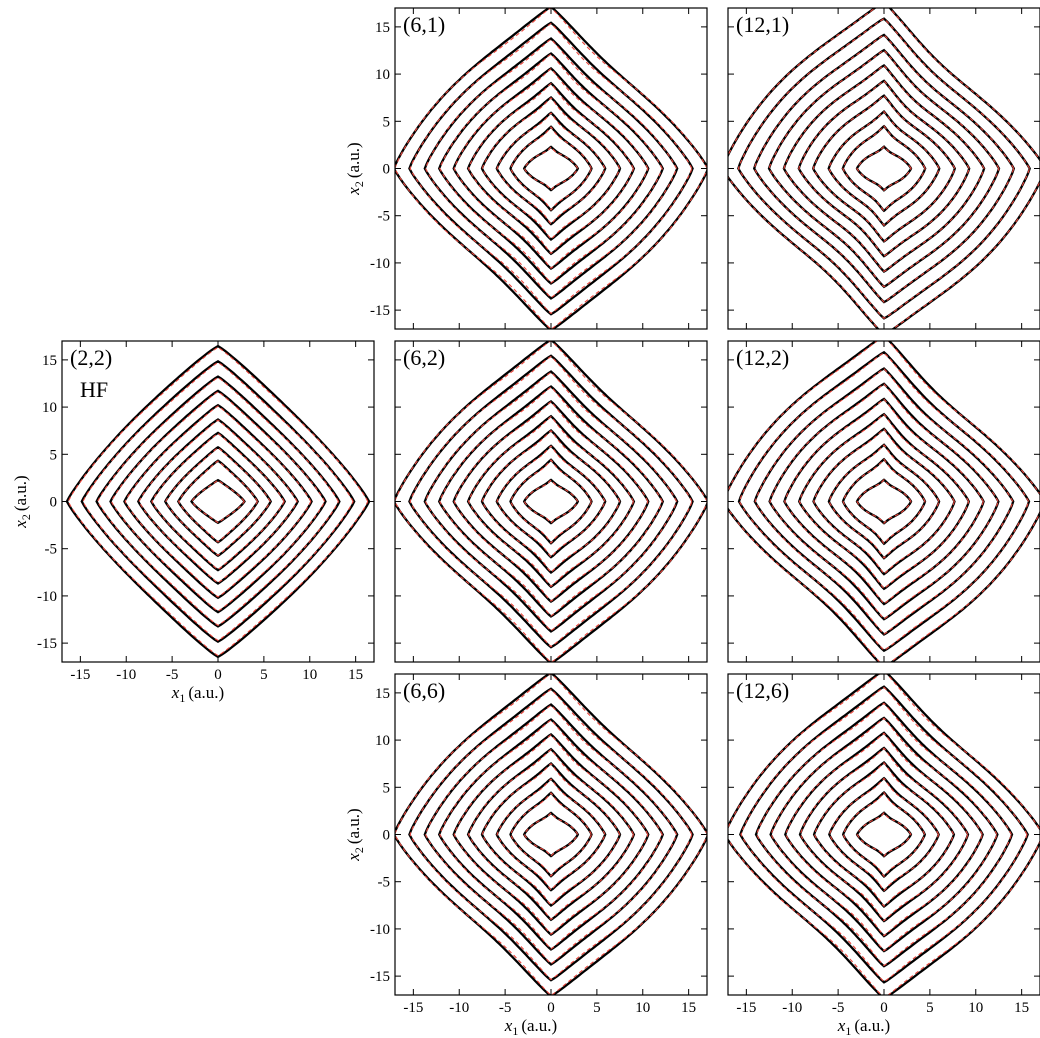 The height and width of the screenshot is (1038, 1040). Describe the element at coordinates (530, 1027) in the screenshot. I see `x-axis-label: x1 (a.u.)` at that location.